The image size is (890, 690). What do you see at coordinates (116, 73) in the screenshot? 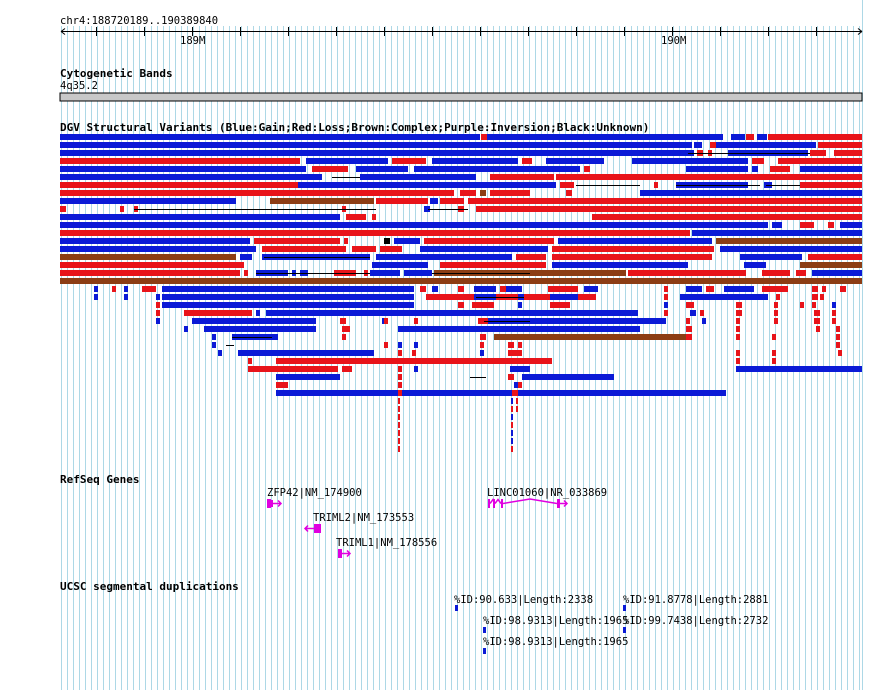
I see `cytoband-track-title: Cytogenetic Bands` at bounding box center [116, 73].